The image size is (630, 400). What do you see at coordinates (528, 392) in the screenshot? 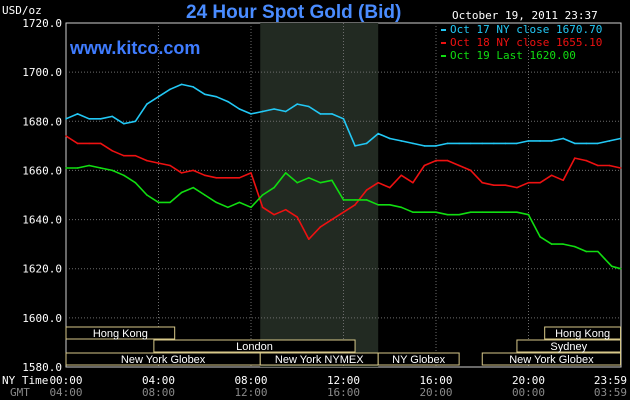
I see `x-tick-gmt-label-5: 00:00` at bounding box center [528, 392].